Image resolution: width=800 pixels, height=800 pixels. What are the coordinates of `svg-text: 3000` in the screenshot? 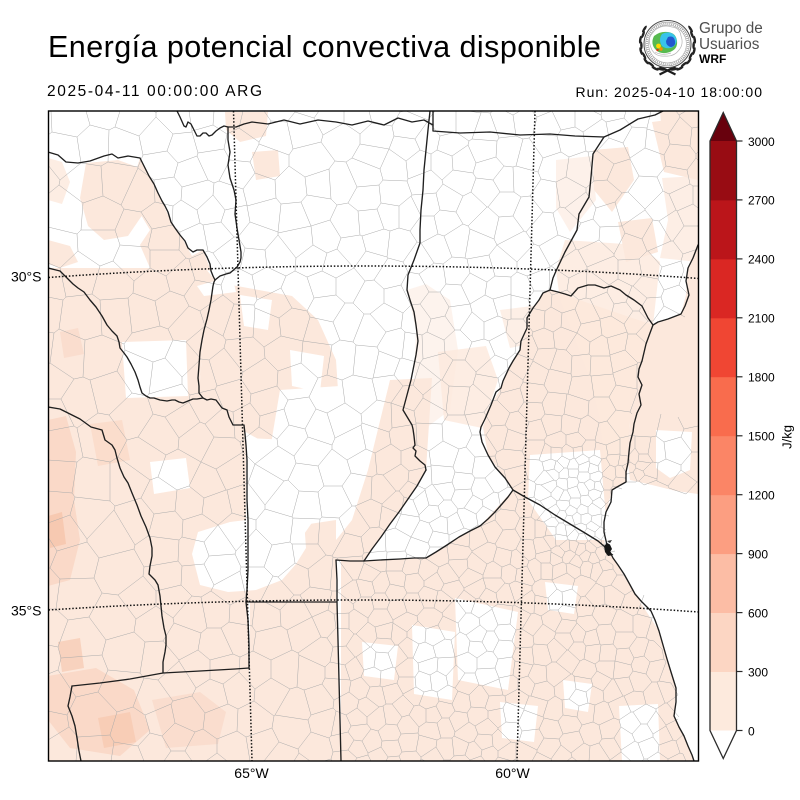 It's located at (761, 142).